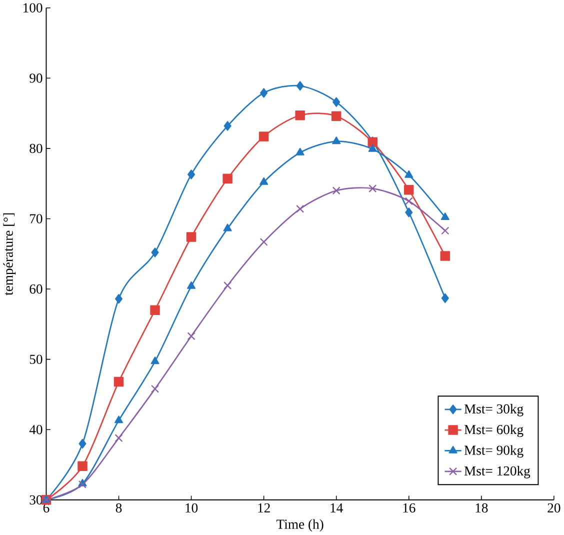  What do you see at coordinates (300, 525) in the screenshot?
I see `x-axis-title: Time (h)` at bounding box center [300, 525].